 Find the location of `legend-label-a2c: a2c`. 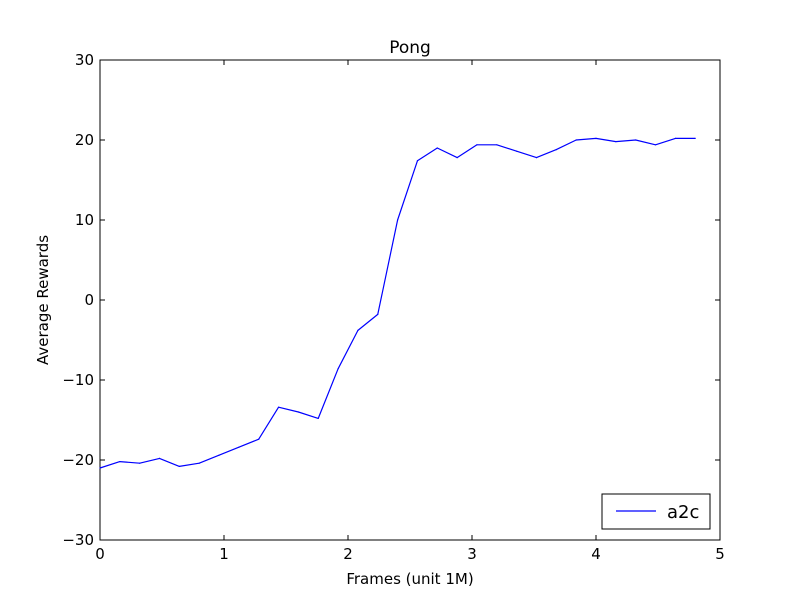

legend-label-a2c: a2c is located at coordinates (683, 512).